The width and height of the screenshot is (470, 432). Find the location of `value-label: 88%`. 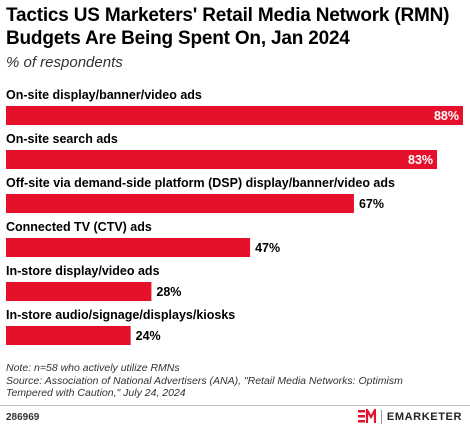

value-label: 88% is located at coordinates (446, 116).